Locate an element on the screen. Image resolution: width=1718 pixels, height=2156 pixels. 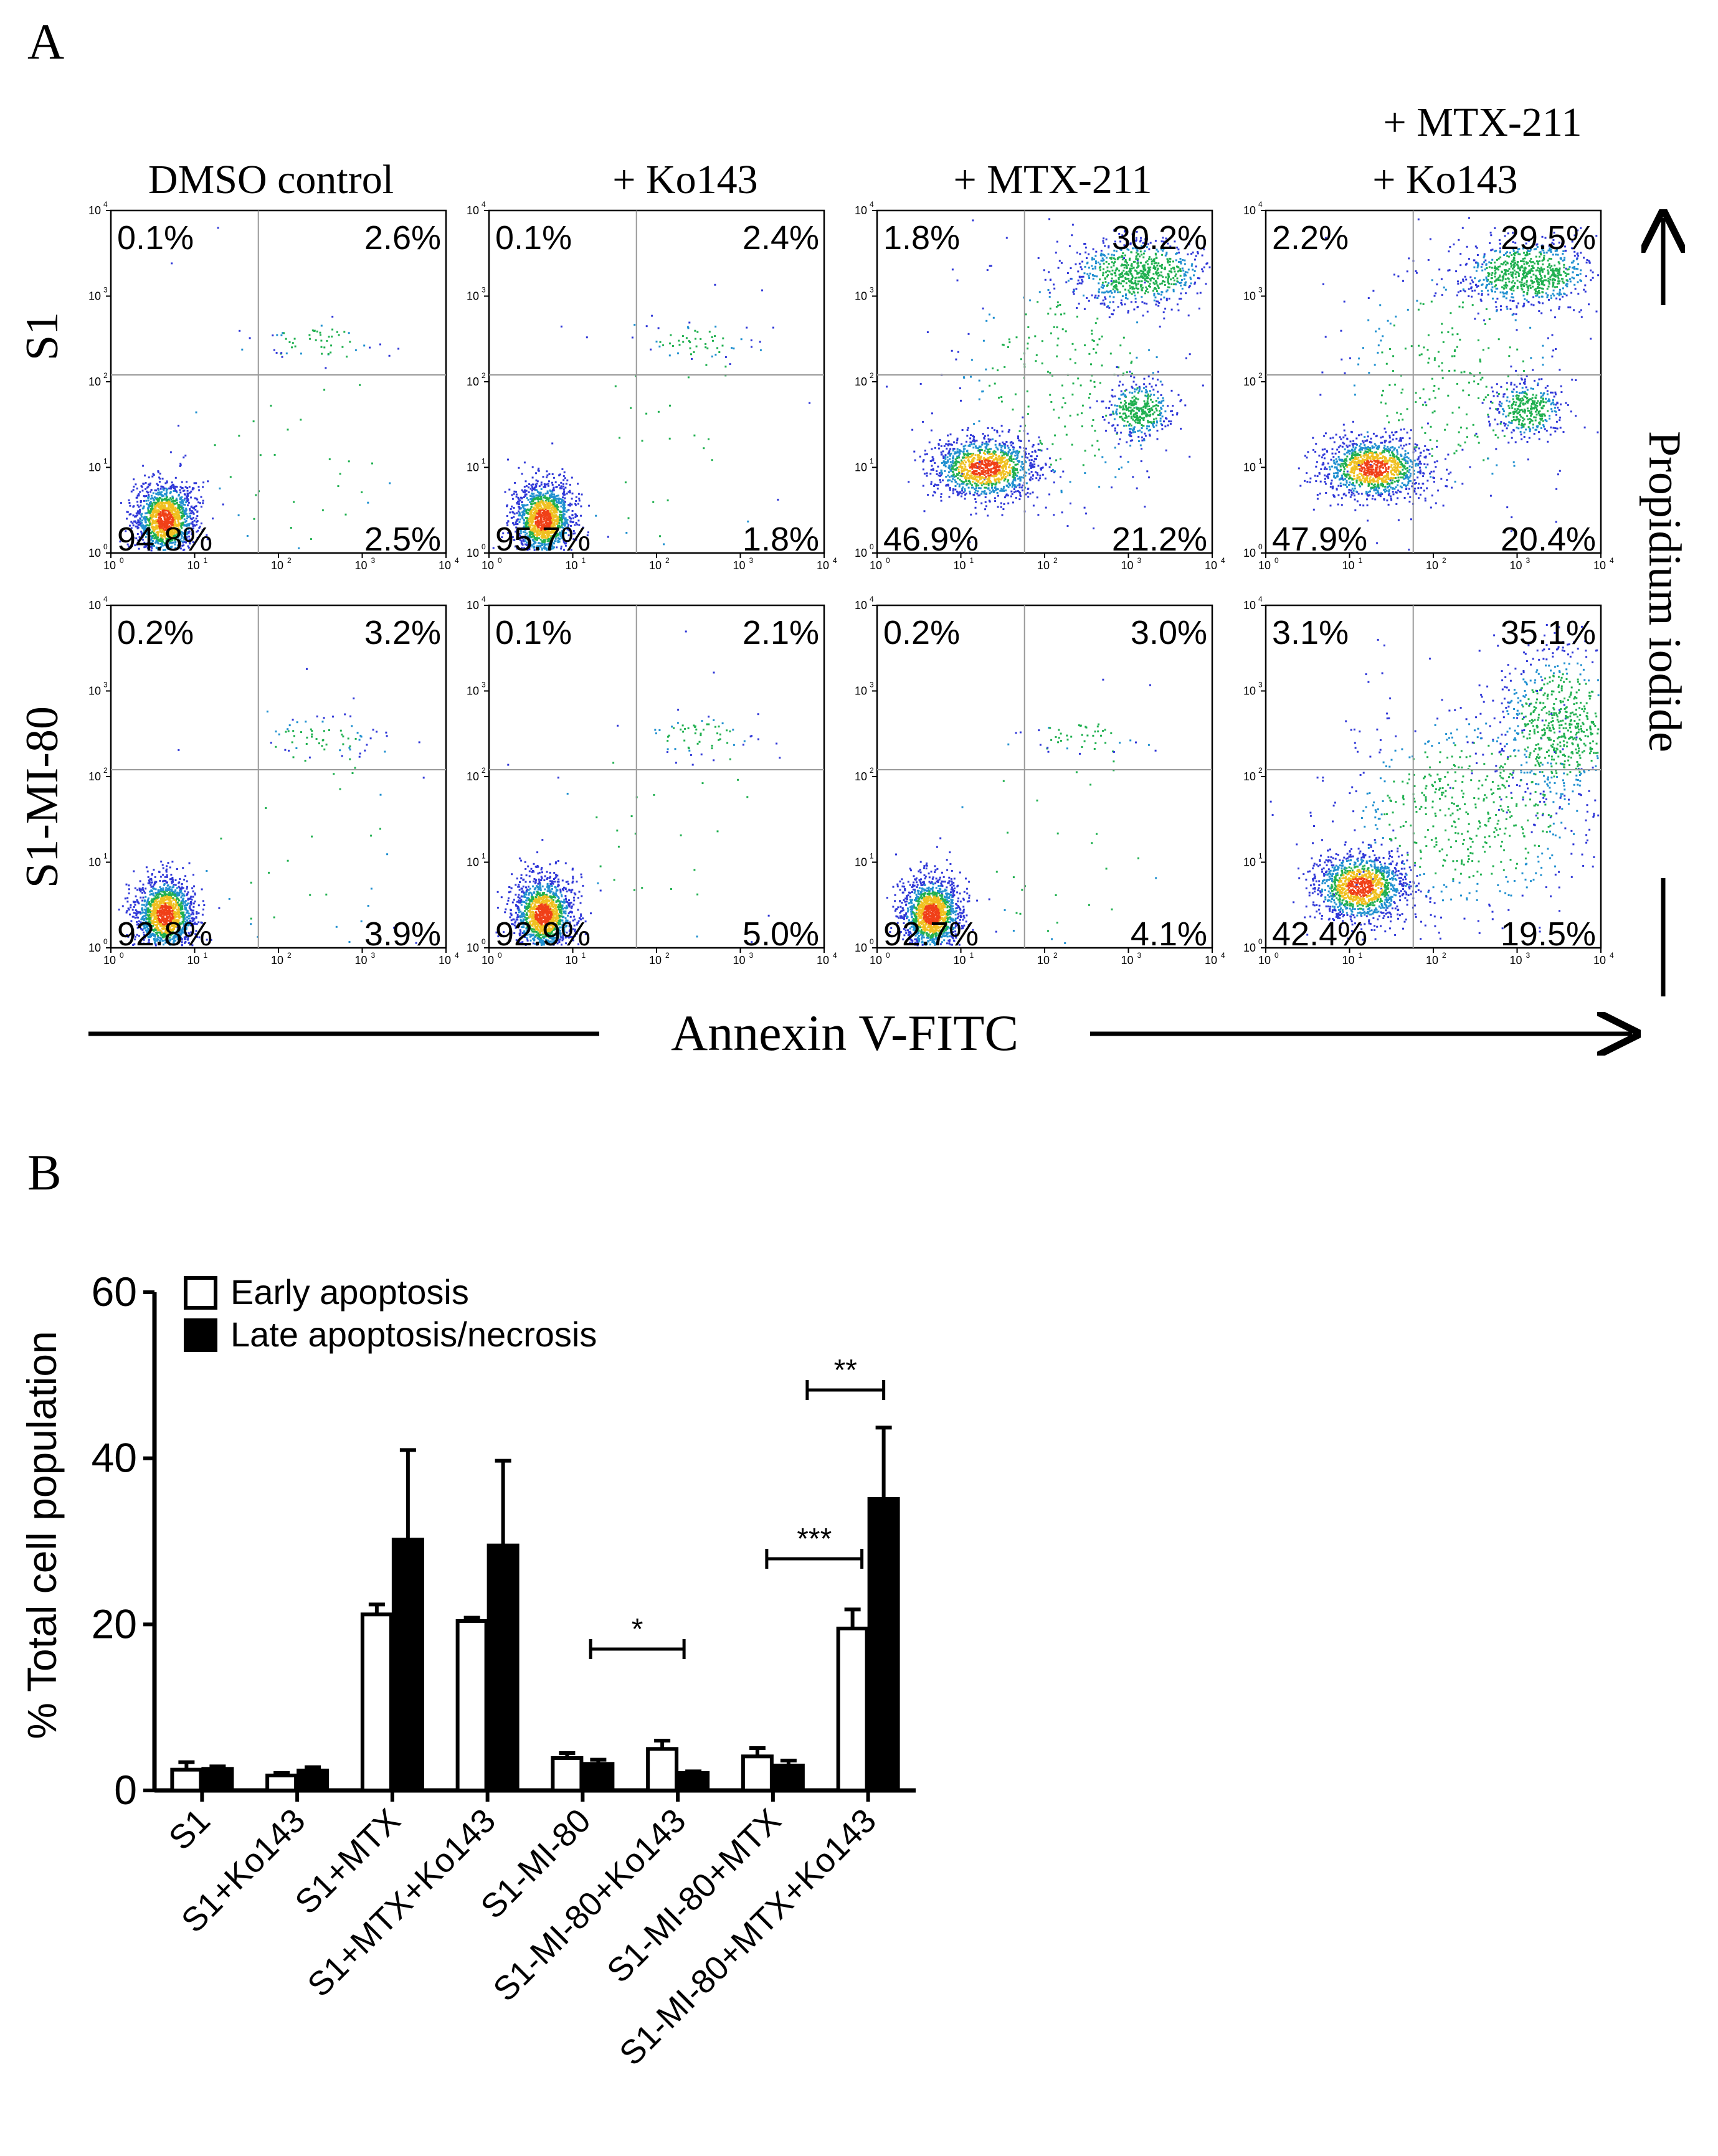
x-tick-exponent: 4 is located at coordinates (835, 560).